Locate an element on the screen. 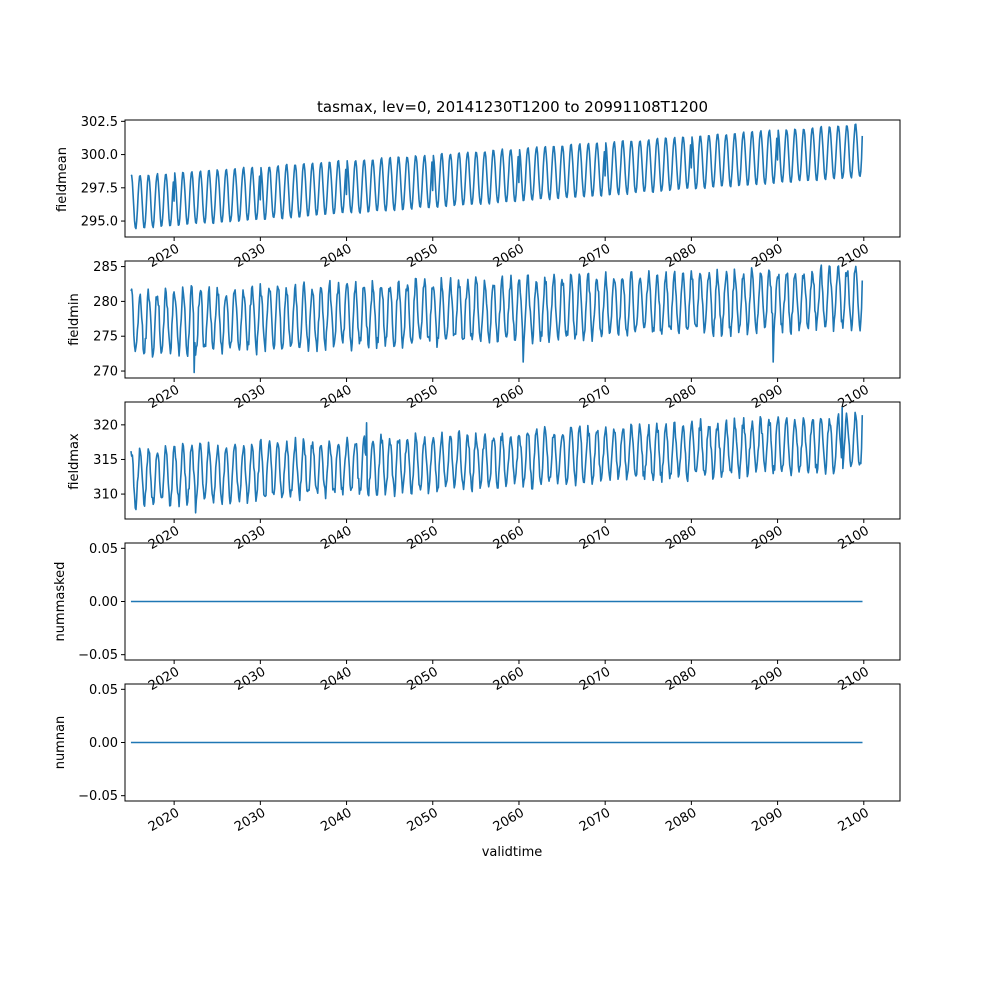 The image size is (1000, 1000). axes-frame-fieldmax is located at coordinates (512, 460).